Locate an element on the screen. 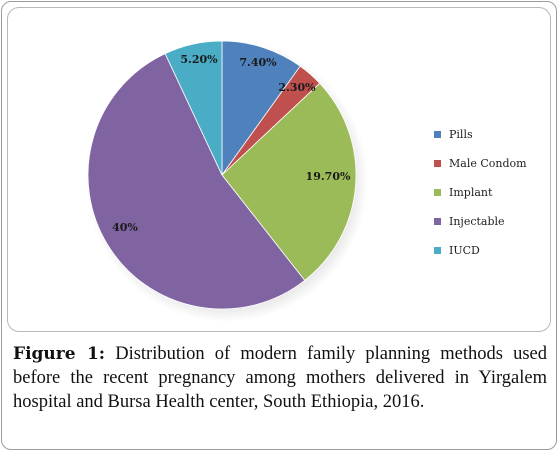  caption-label: Figure 1: is located at coordinates (59, 354).